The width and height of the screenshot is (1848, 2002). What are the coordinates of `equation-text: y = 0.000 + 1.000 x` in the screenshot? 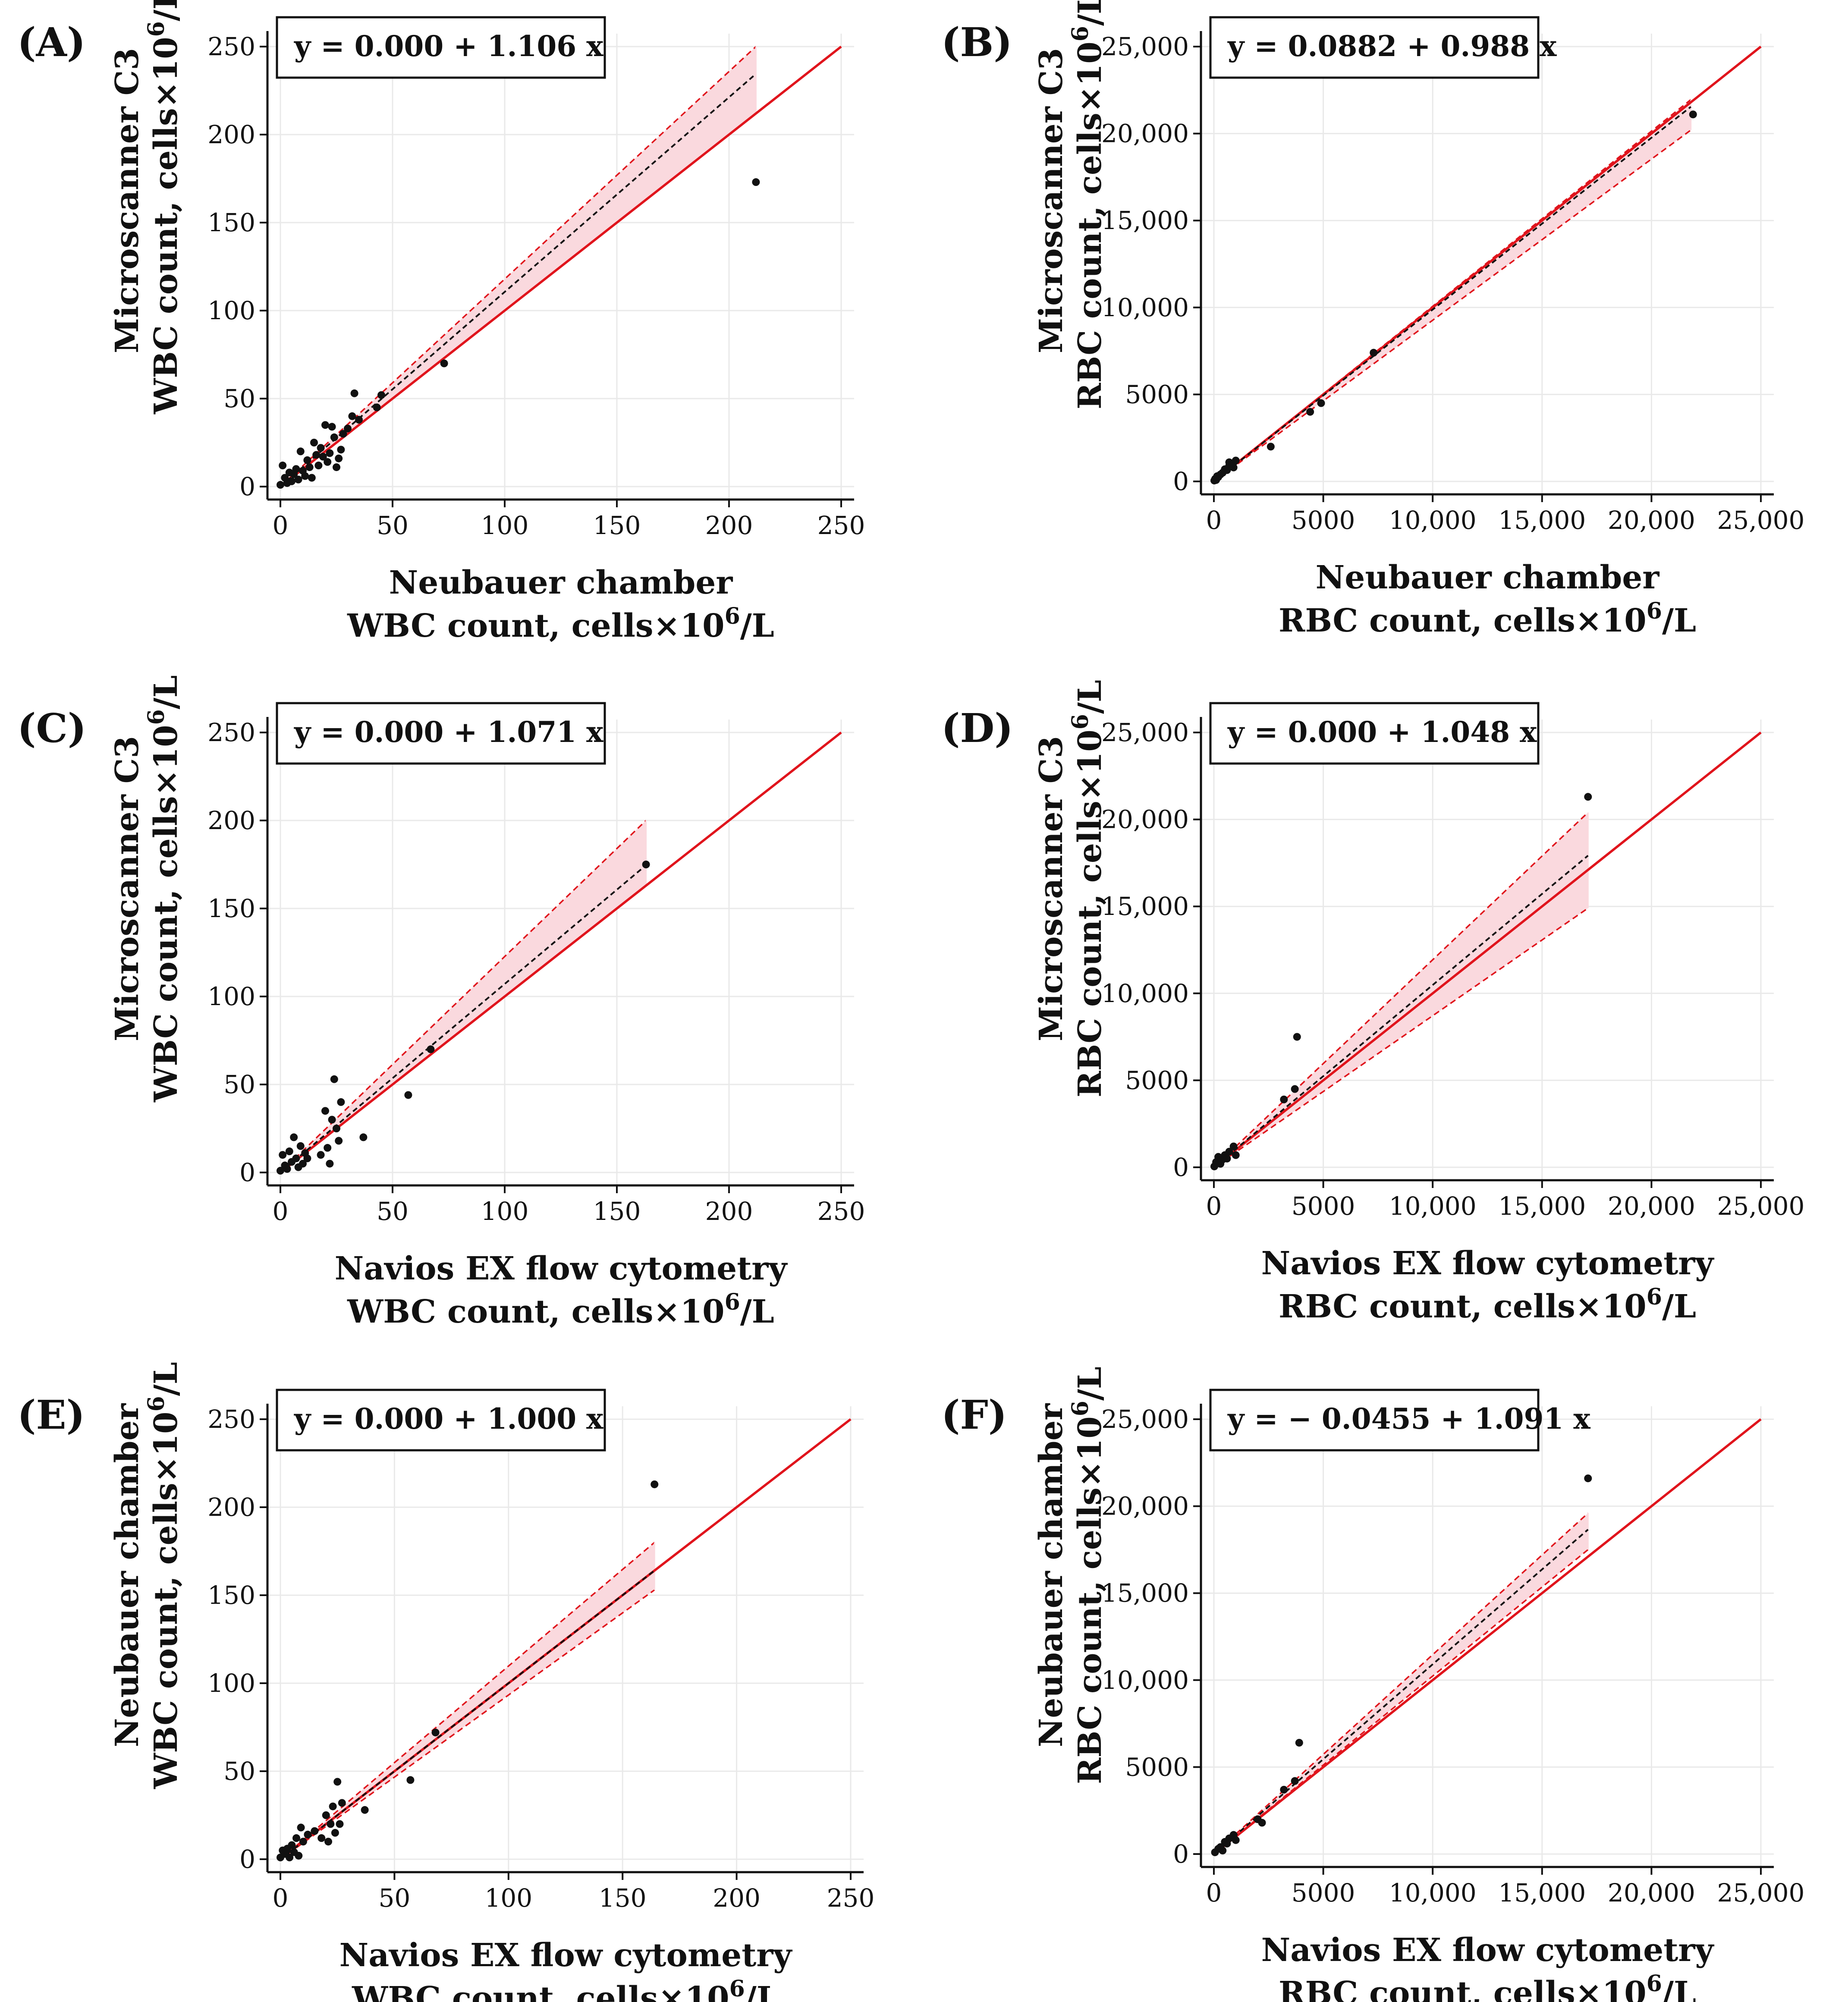 It's located at (449, 1419).